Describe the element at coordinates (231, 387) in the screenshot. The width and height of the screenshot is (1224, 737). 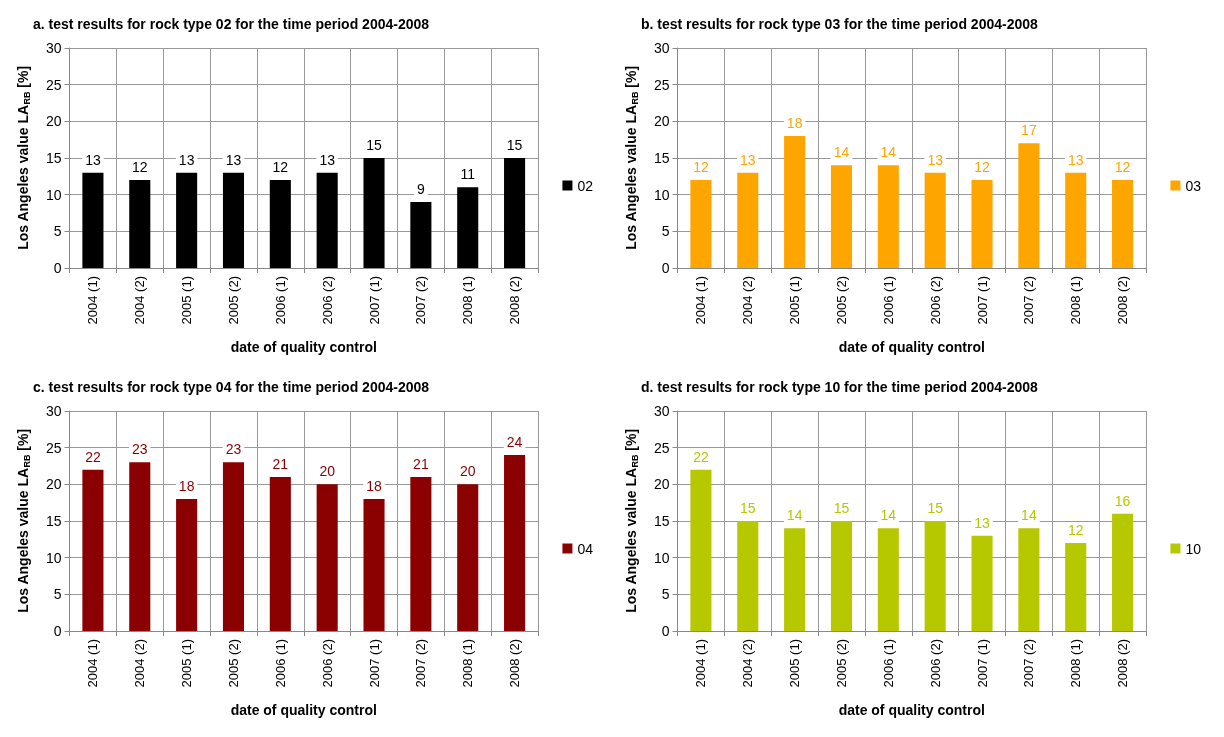
I see `chart-title: c. test results for rock type 04 for the time period 2004-2008` at that location.